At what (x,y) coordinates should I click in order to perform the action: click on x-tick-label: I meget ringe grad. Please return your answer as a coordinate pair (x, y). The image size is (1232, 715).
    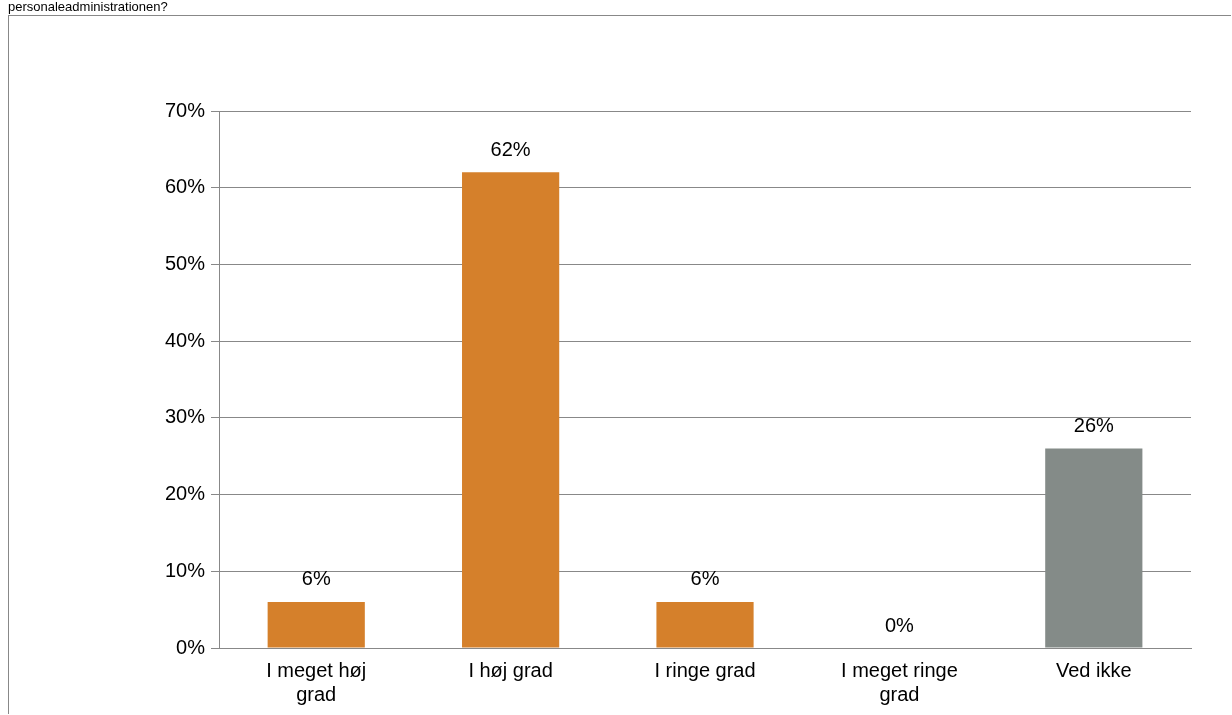
    Looking at the image, I should click on (899, 681).